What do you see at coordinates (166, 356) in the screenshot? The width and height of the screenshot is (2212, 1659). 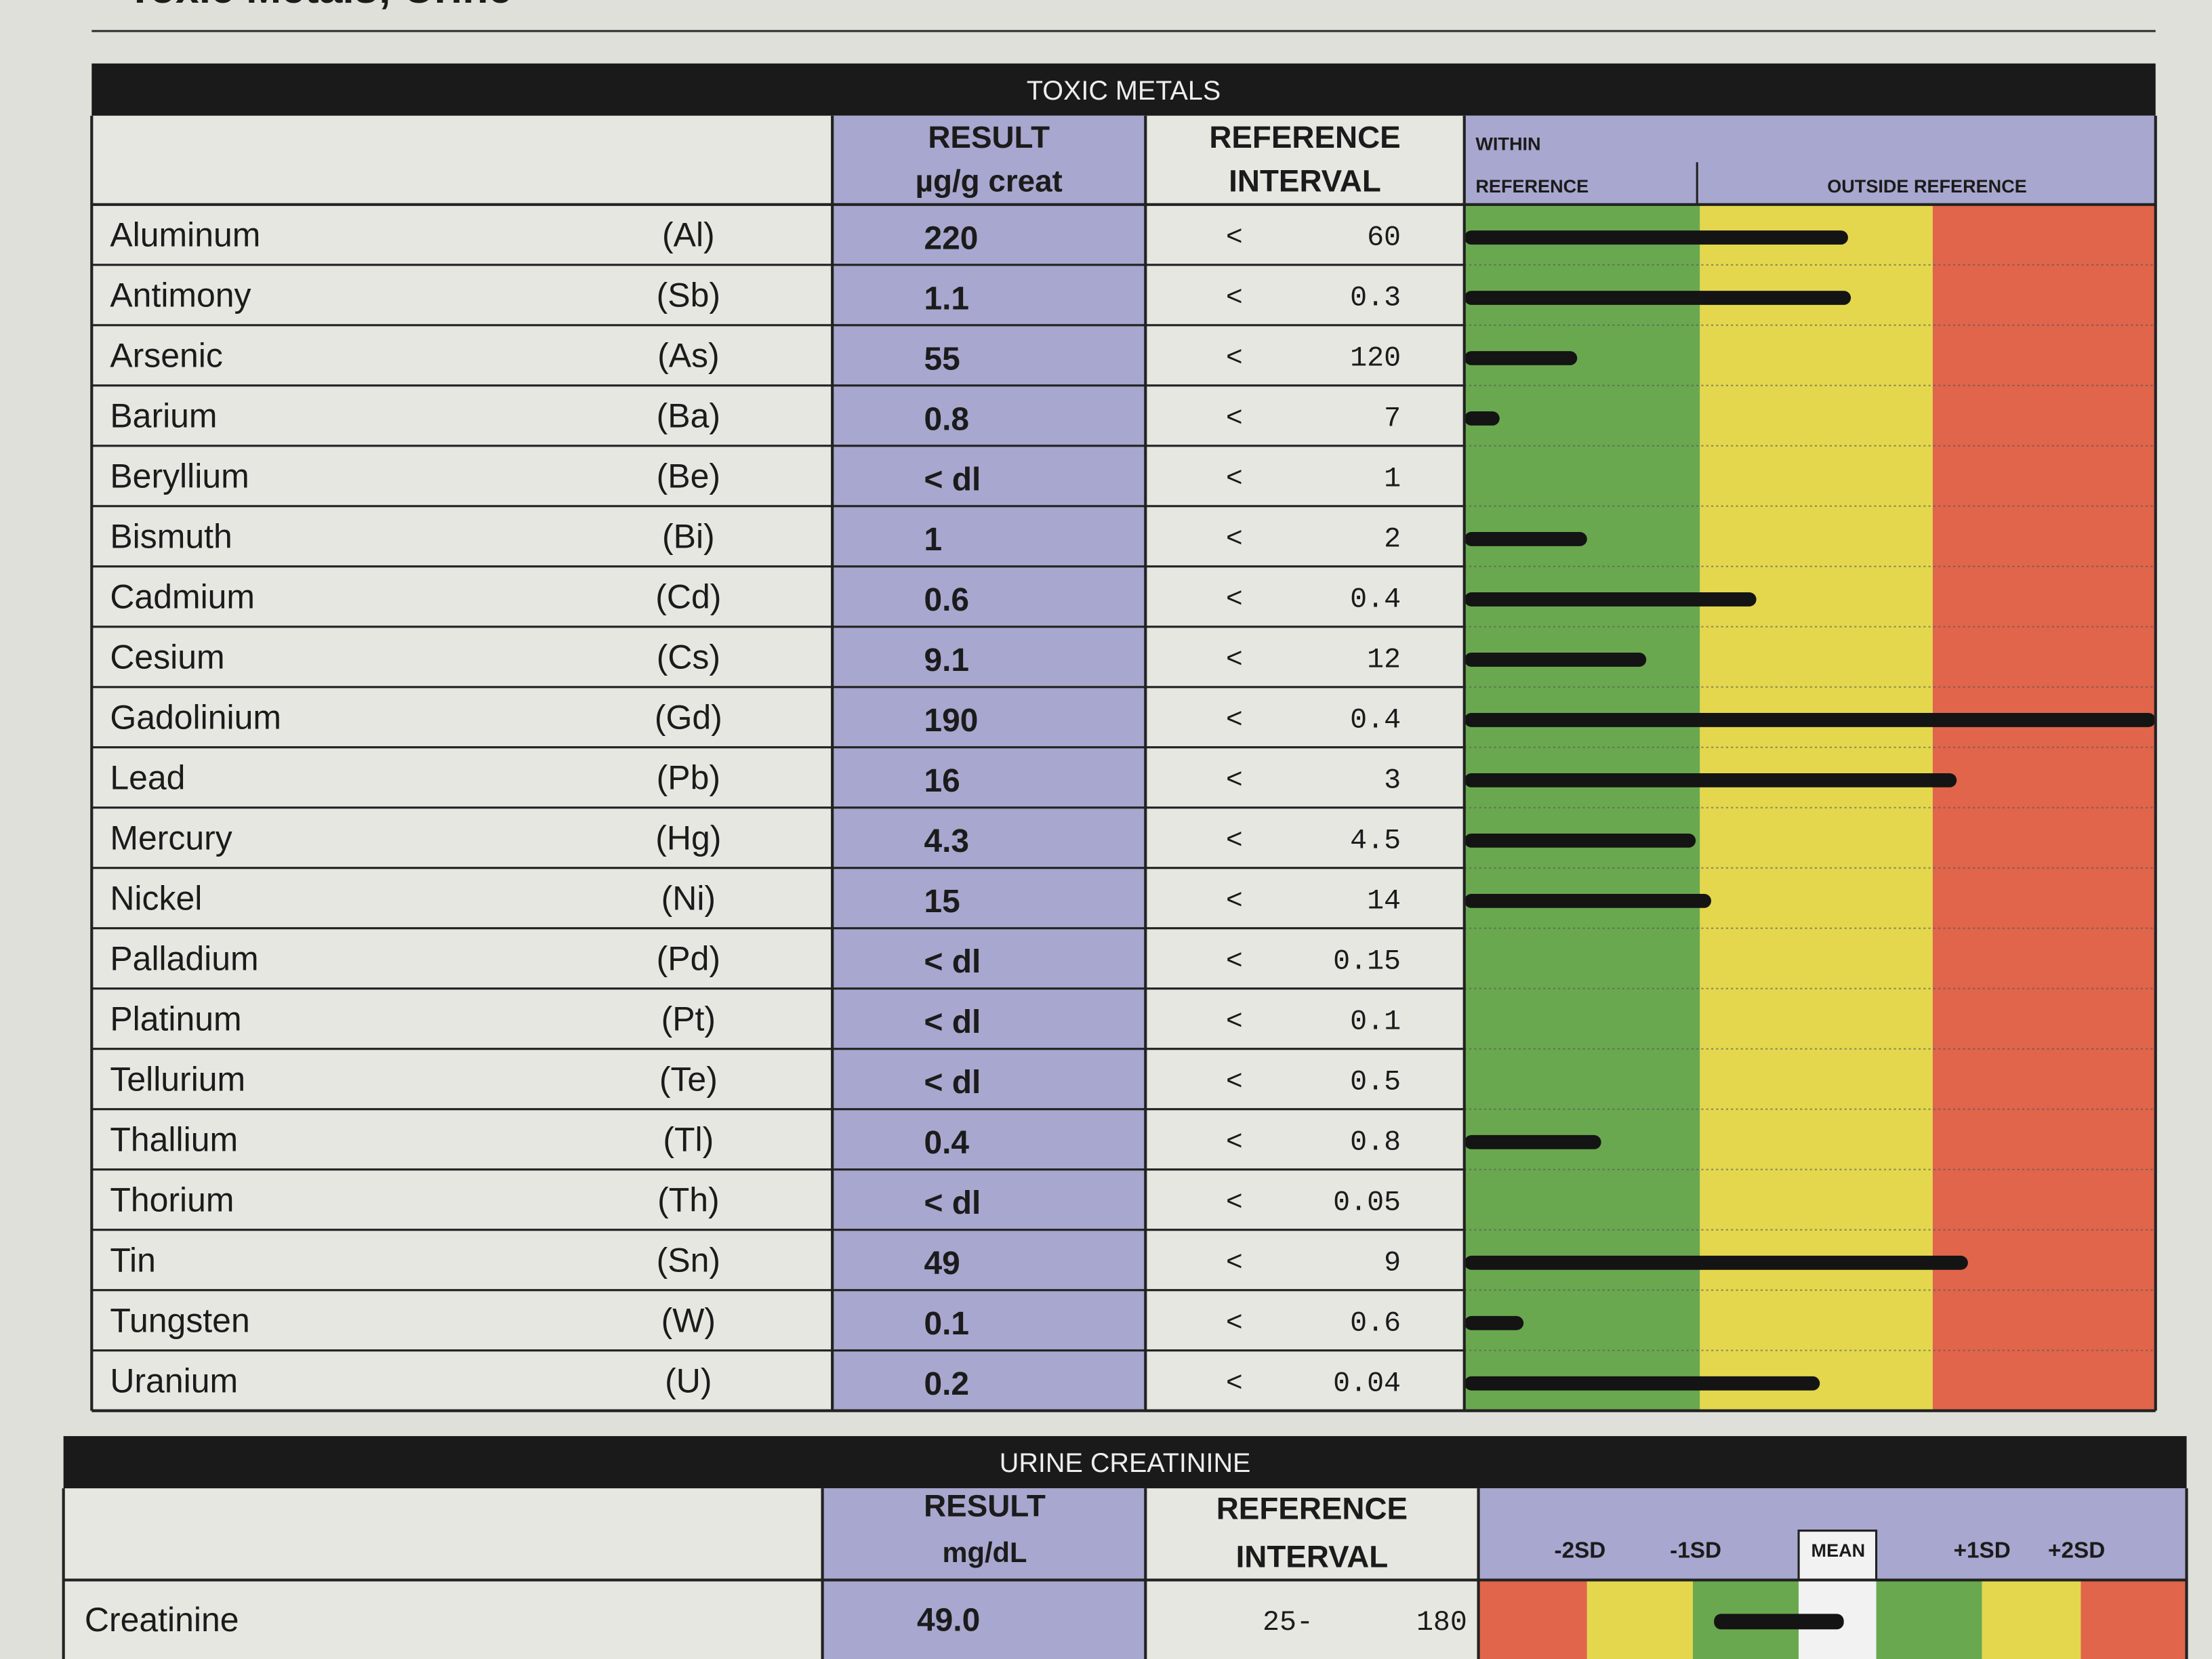 I see `metal-name: Arsenic` at bounding box center [166, 356].